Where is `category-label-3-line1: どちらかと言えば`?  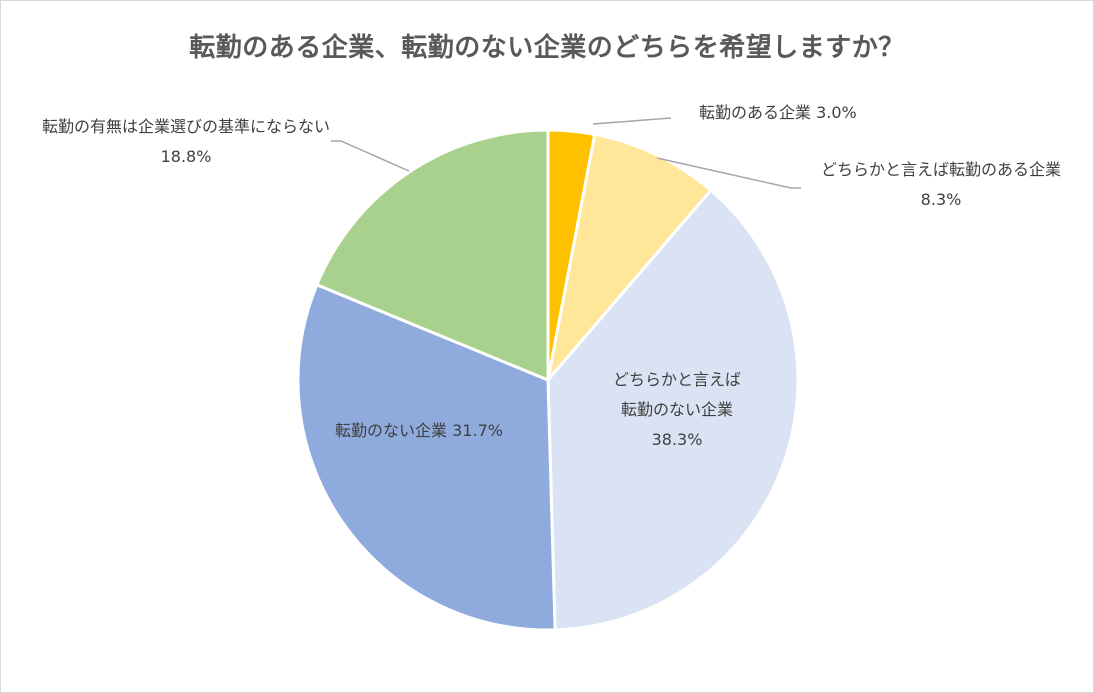 category-label-3-line1: どちらかと言えば is located at coordinates (677, 379).